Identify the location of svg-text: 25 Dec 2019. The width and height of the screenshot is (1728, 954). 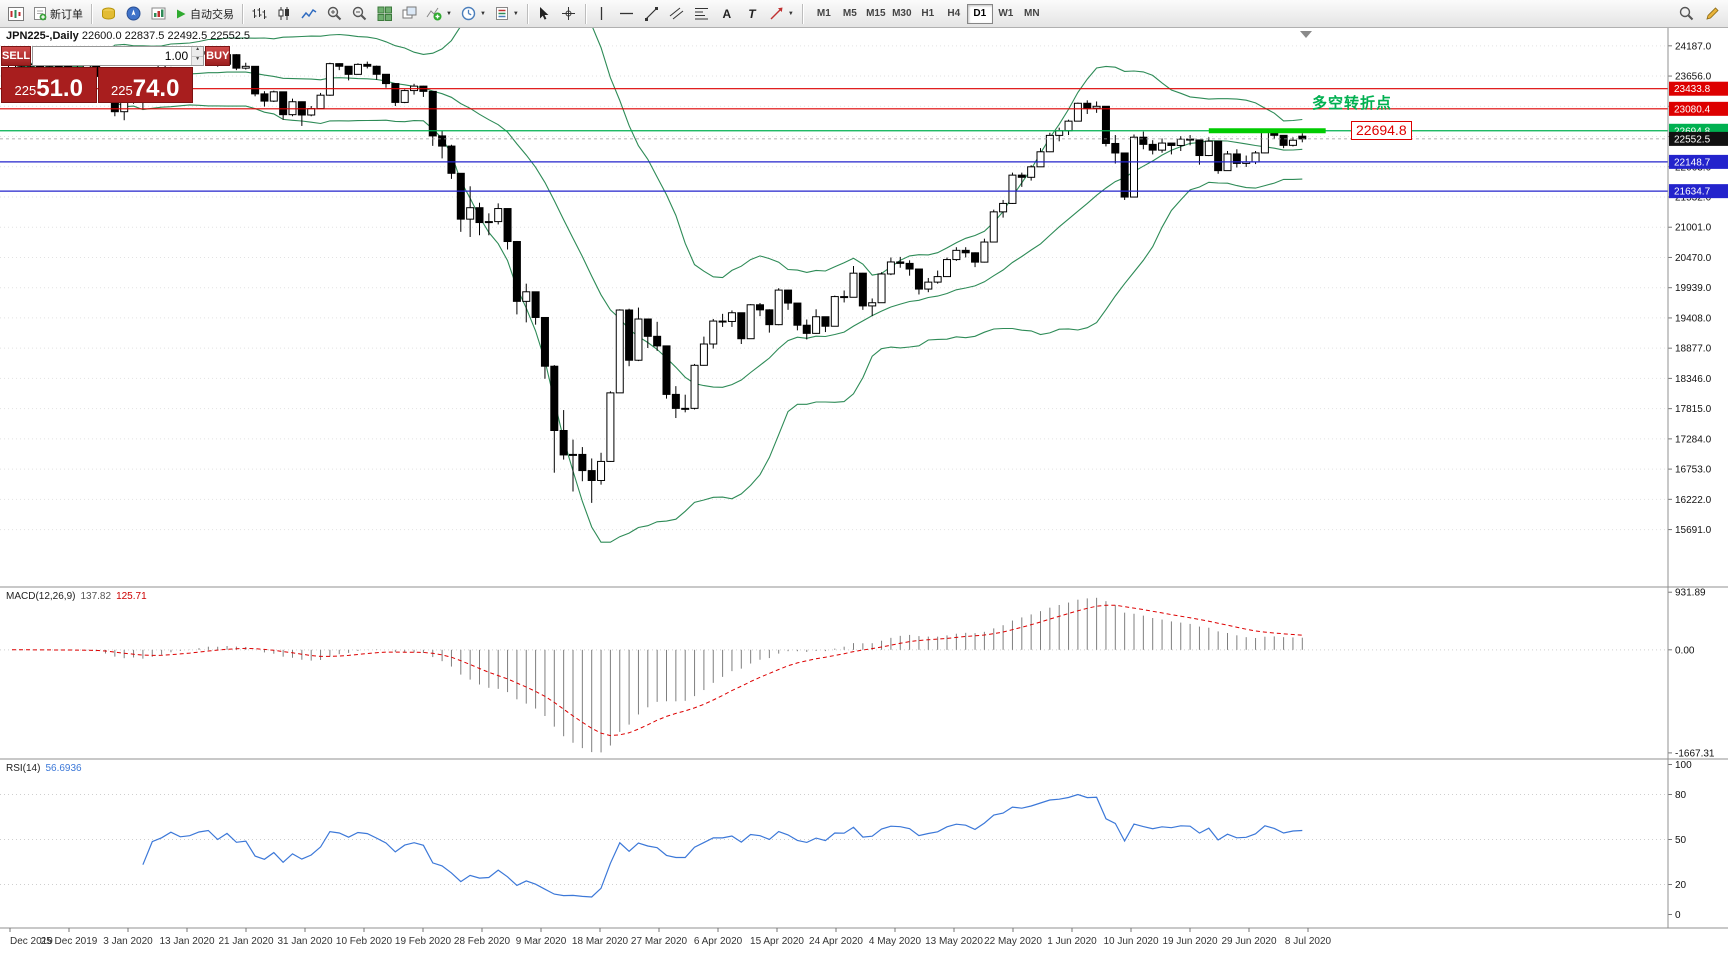
(69, 941).